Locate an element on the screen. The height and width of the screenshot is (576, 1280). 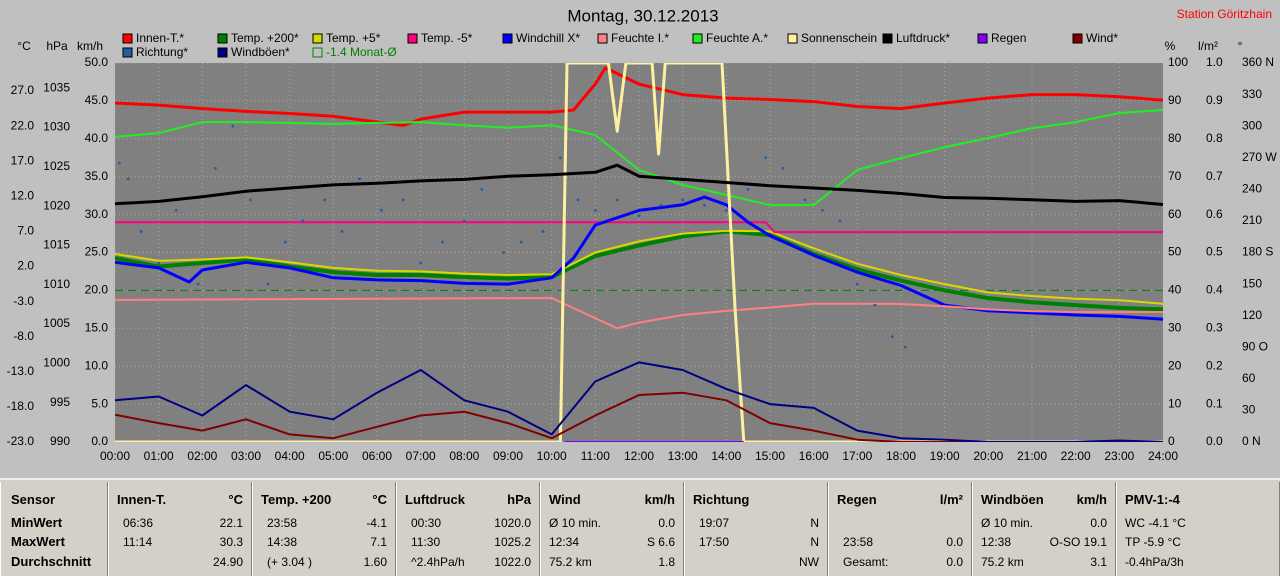
legend-label: Richtung* is located at coordinates (162, 52).